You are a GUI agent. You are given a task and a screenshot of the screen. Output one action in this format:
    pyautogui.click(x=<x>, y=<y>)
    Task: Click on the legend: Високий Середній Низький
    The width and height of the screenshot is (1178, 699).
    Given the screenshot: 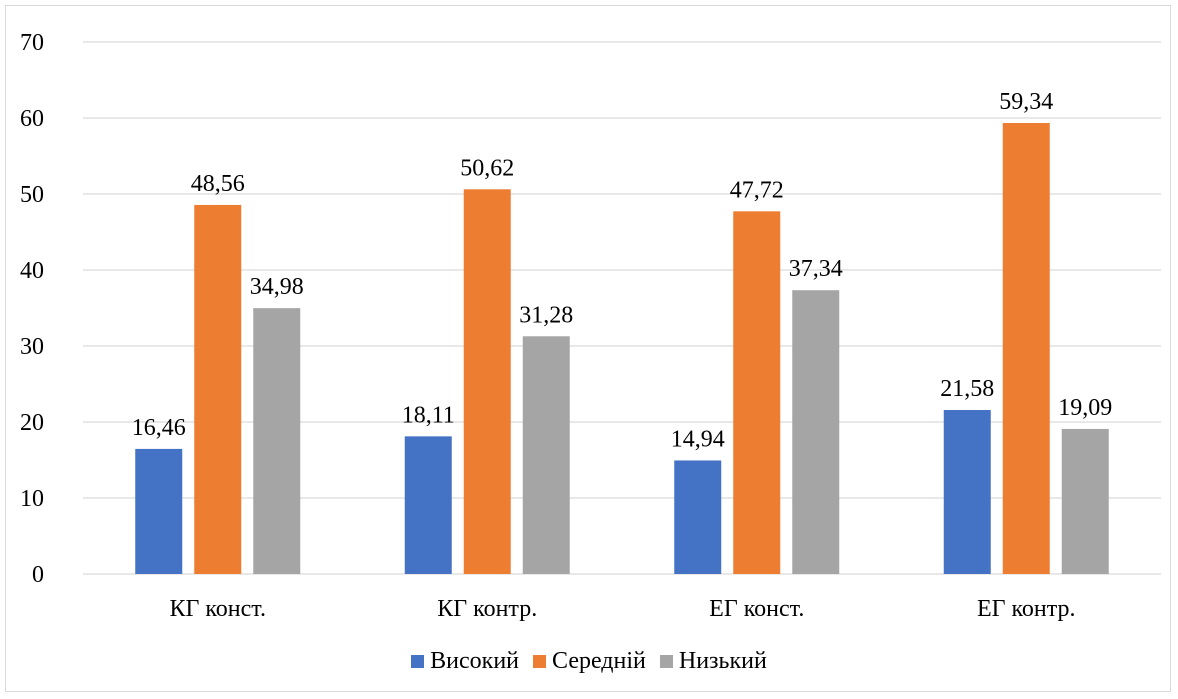 What is the action you would take?
    pyautogui.click(x=589, y=661)
    